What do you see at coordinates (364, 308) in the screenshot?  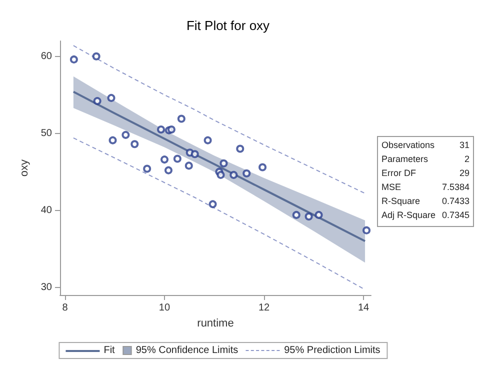 I see `x-tick-label: 14` at bounding box center [364, 308].